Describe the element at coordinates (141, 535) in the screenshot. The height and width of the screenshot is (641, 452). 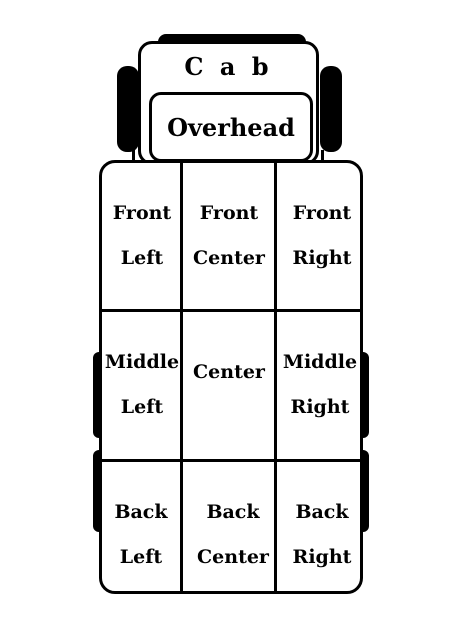
I see `zone-back-left: Back Left` at that location.